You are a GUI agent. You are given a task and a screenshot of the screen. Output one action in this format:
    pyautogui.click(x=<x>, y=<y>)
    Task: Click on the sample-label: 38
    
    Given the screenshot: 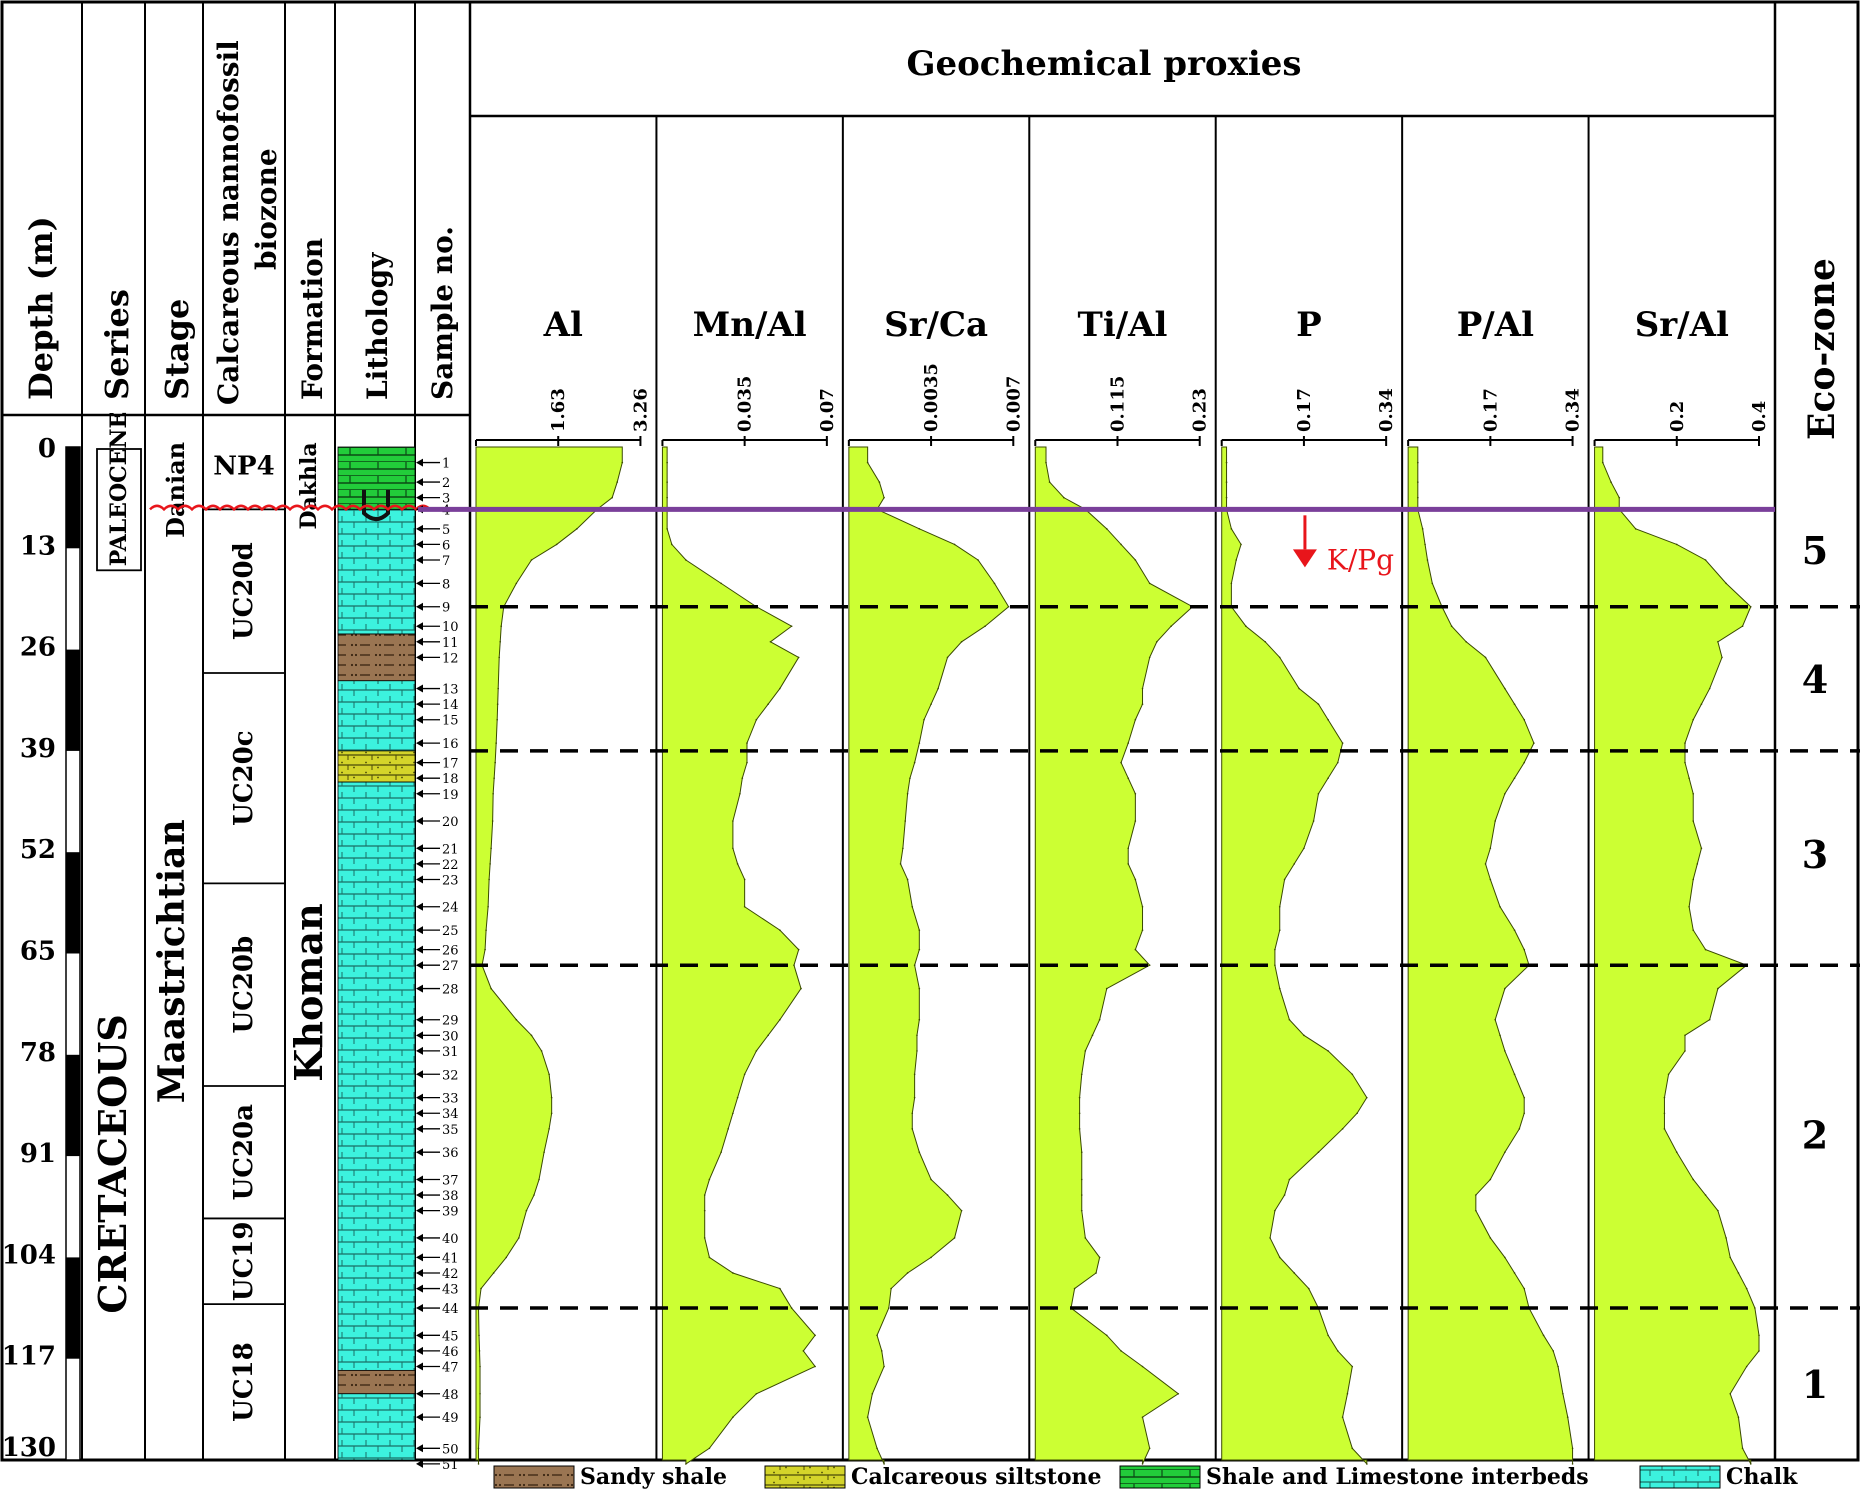 What is the action you would take?
    pyautogui.click(x=450, y=1196)
    